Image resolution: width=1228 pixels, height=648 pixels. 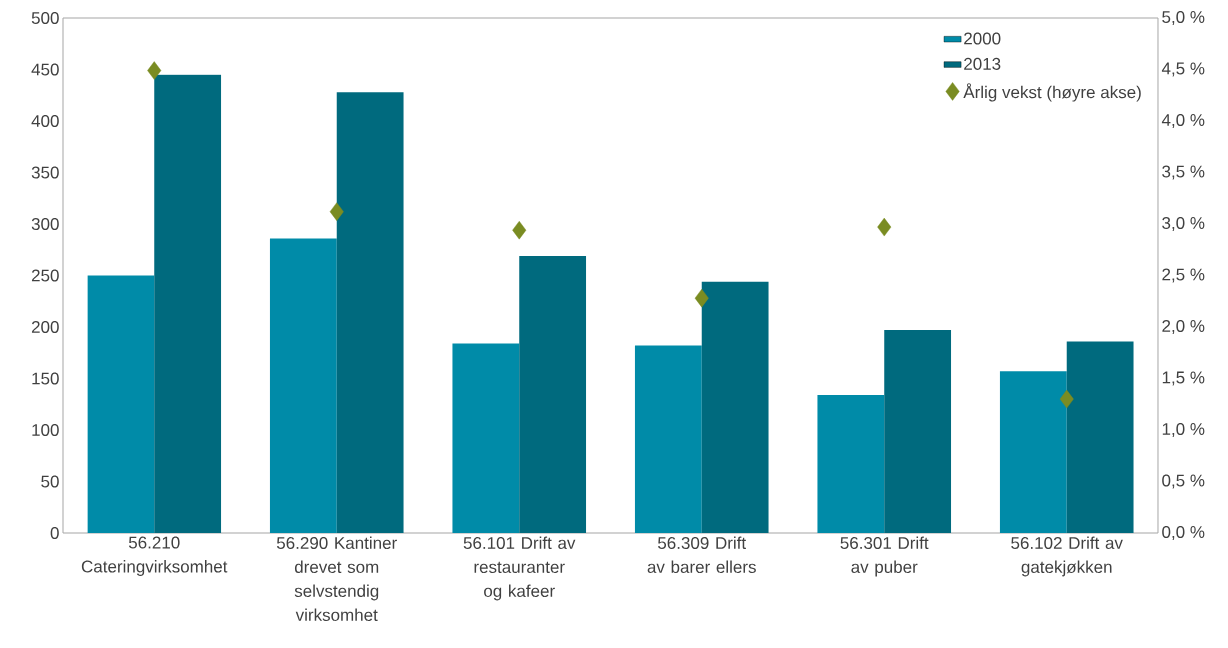 I want to click on y-tick-label: 300, so click(x=45, y=224).